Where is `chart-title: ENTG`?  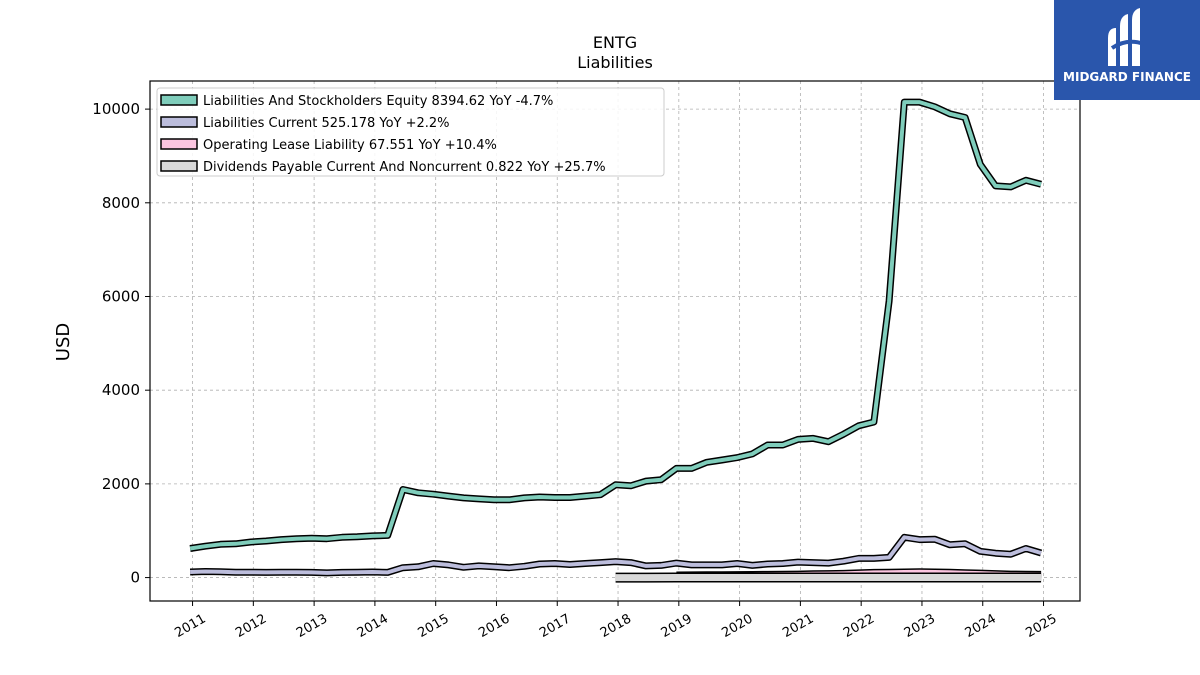
chart-title: ENTG is located at coordinates (615, 42).